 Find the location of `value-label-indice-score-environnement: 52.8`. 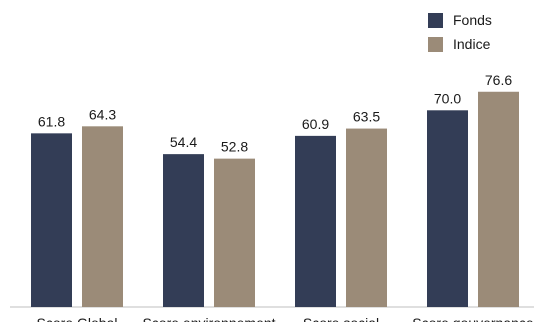

value-label-indice-score-environnement: 52.8 is located at coordinates (234, 147).